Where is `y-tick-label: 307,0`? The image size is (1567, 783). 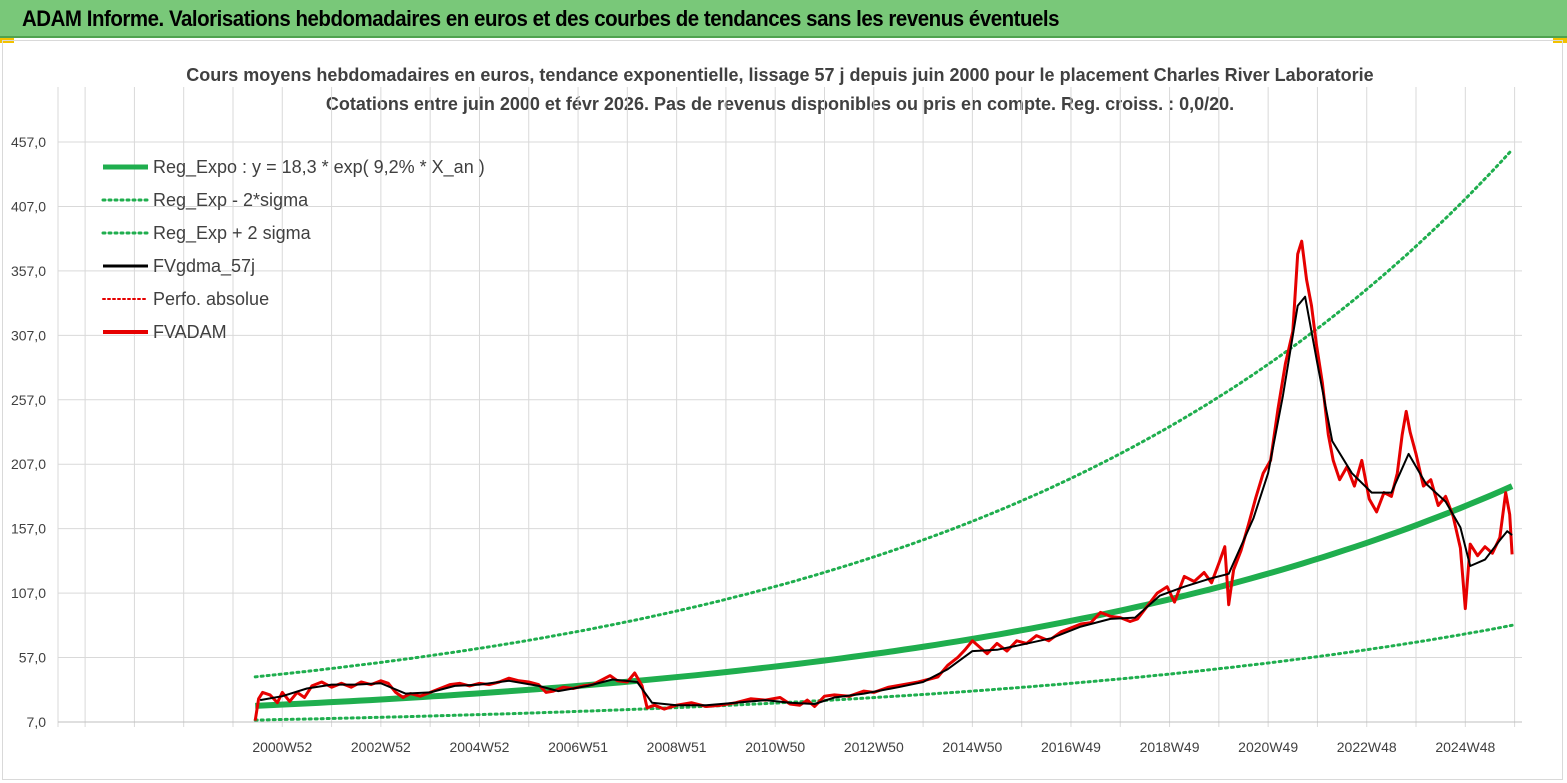 y-tick-label: 307,0 is located at coordinates (28, 335).